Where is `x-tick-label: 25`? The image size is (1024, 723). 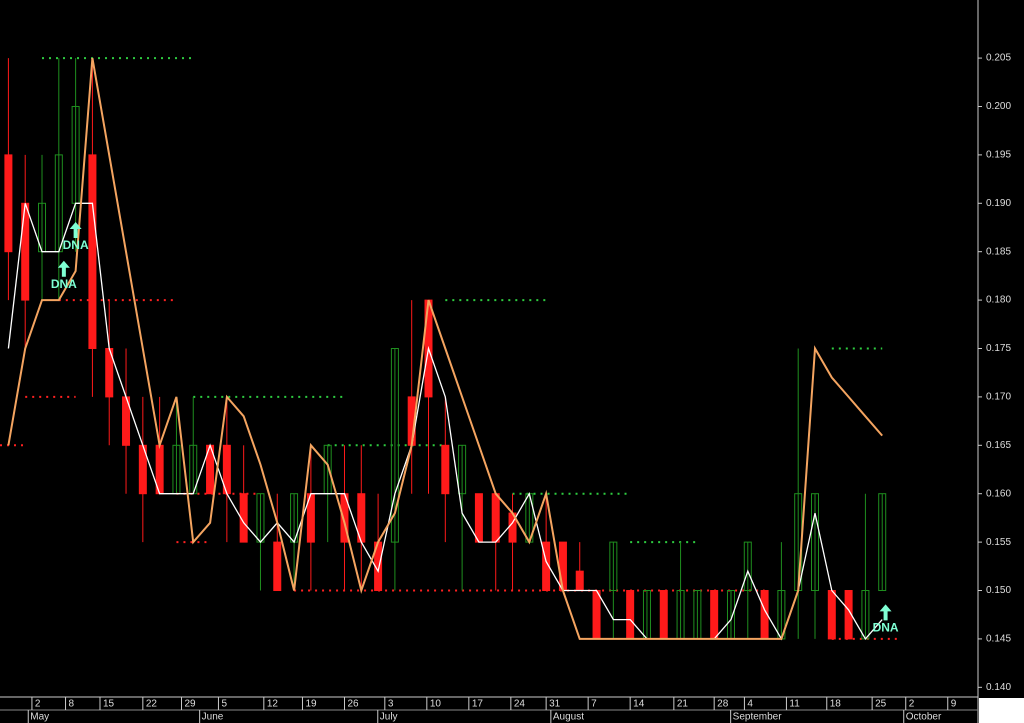 x-tick-label: 25 is located at coordinates (881, 704).